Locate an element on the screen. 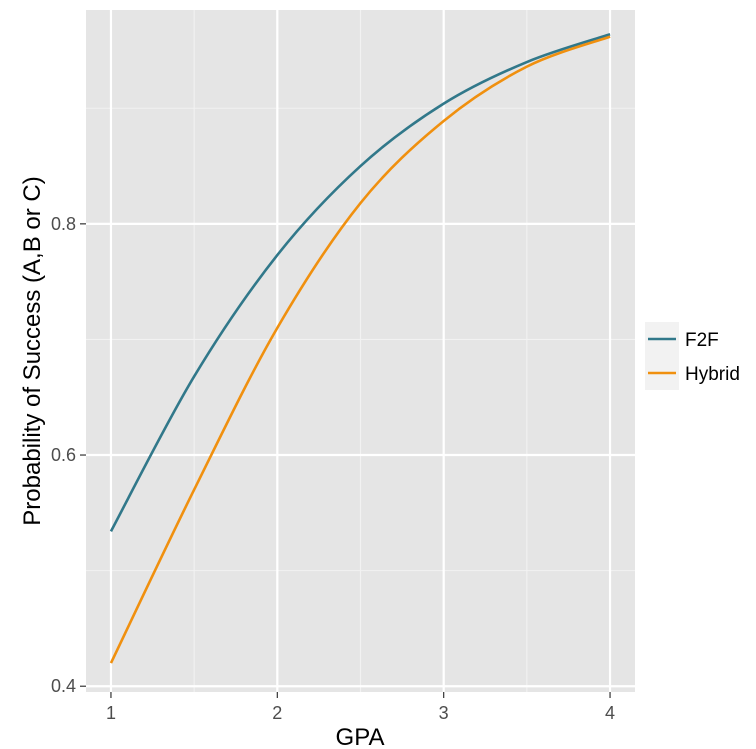  x-tick-label: 2 is located at coordinates (277, 713).